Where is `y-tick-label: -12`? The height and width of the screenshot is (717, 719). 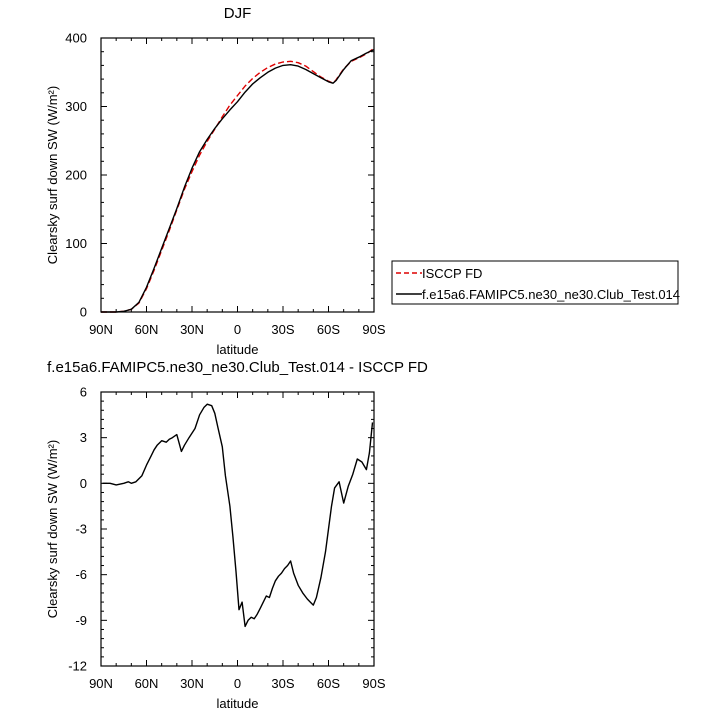
y-tick-label: -12 is located at coordinates (77, 666).